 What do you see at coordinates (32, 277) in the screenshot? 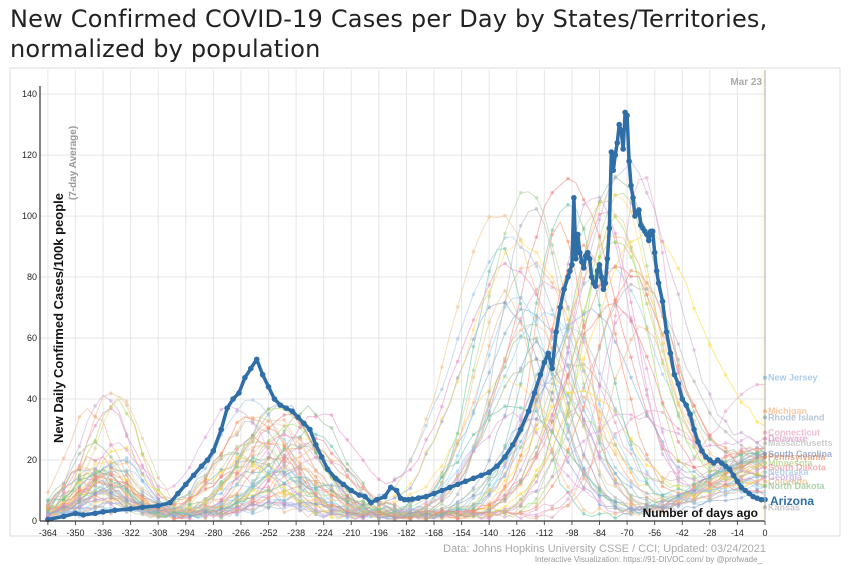
I see `y-tick-label: 80` at bounding box center [32, 277].